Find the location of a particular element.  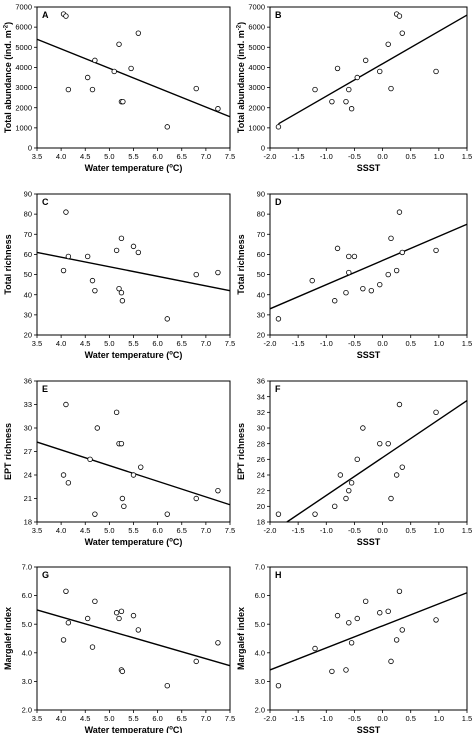

y-tick-label: 5000 is located at coordinates (256, 47).